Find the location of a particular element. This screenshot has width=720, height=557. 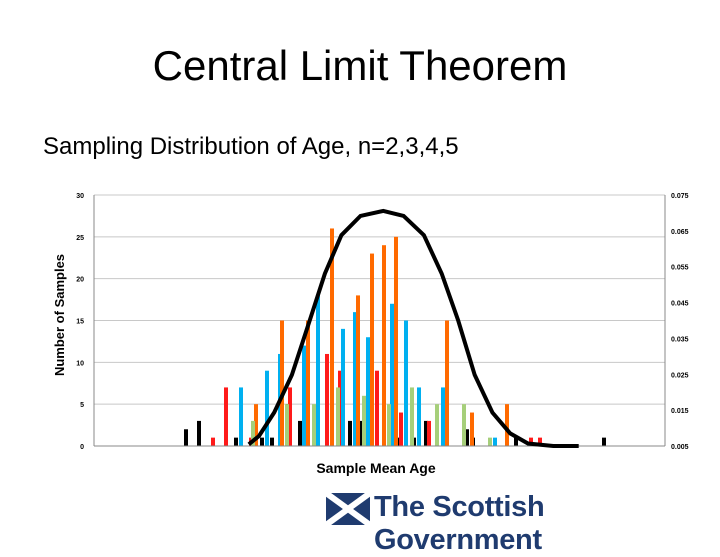

y2-tick-label: 0.025 is located at coordinates (680, 375).